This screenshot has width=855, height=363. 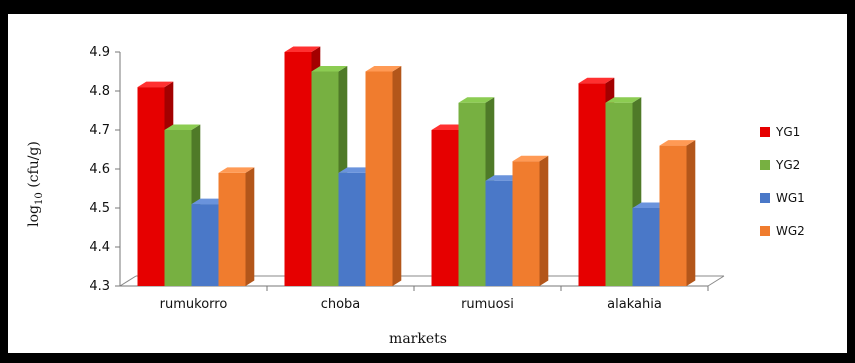 What do you see at coordinates (128, 281) in the screenshot?
I see `floor-left-edge` at bounding box center [128, 281].